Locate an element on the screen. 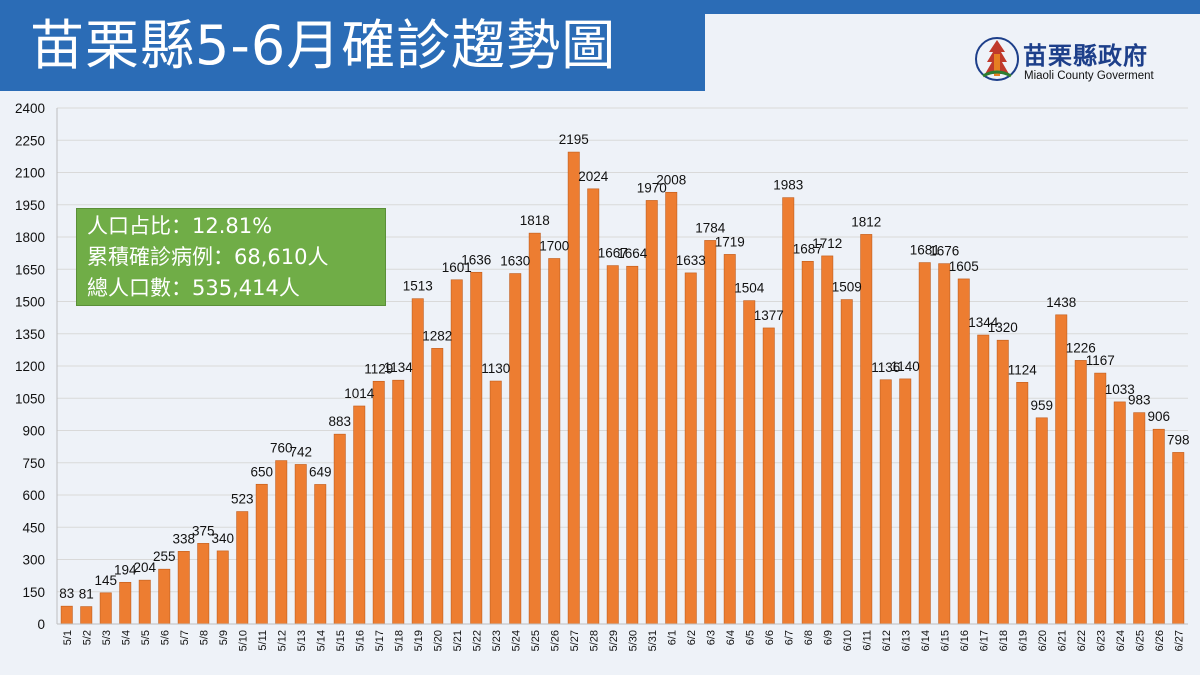 The height and width of the screenshot is (675, 1200). y-tick-label: 450 is located at coordinates (33, 527).